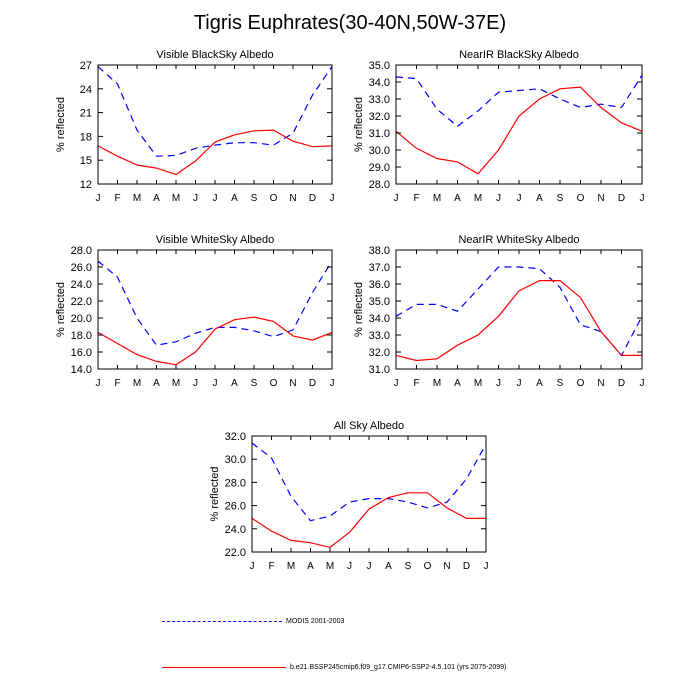 Image resolution: width=700 pixels, height=700 pixels. What do you see at coordinates (379, 268) in the screenshot?
I see `y-tick-label: 37.0` at bounding box center [379, 268].